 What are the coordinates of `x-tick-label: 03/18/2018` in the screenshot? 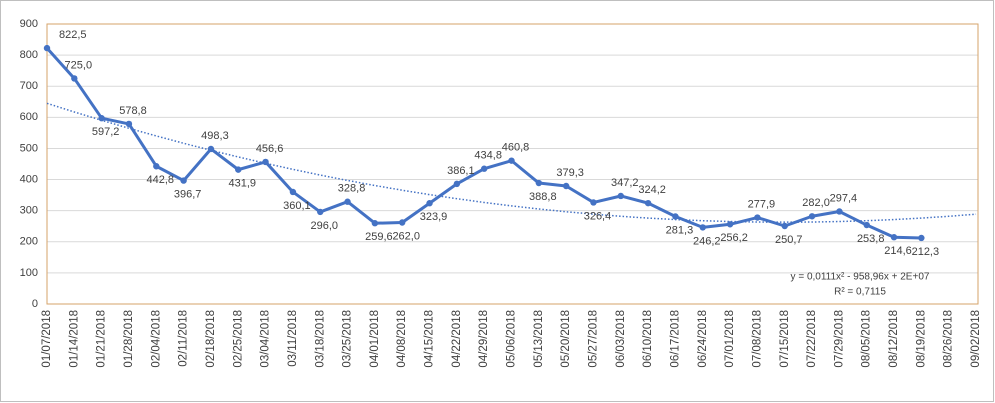 It's located at (320, 339).